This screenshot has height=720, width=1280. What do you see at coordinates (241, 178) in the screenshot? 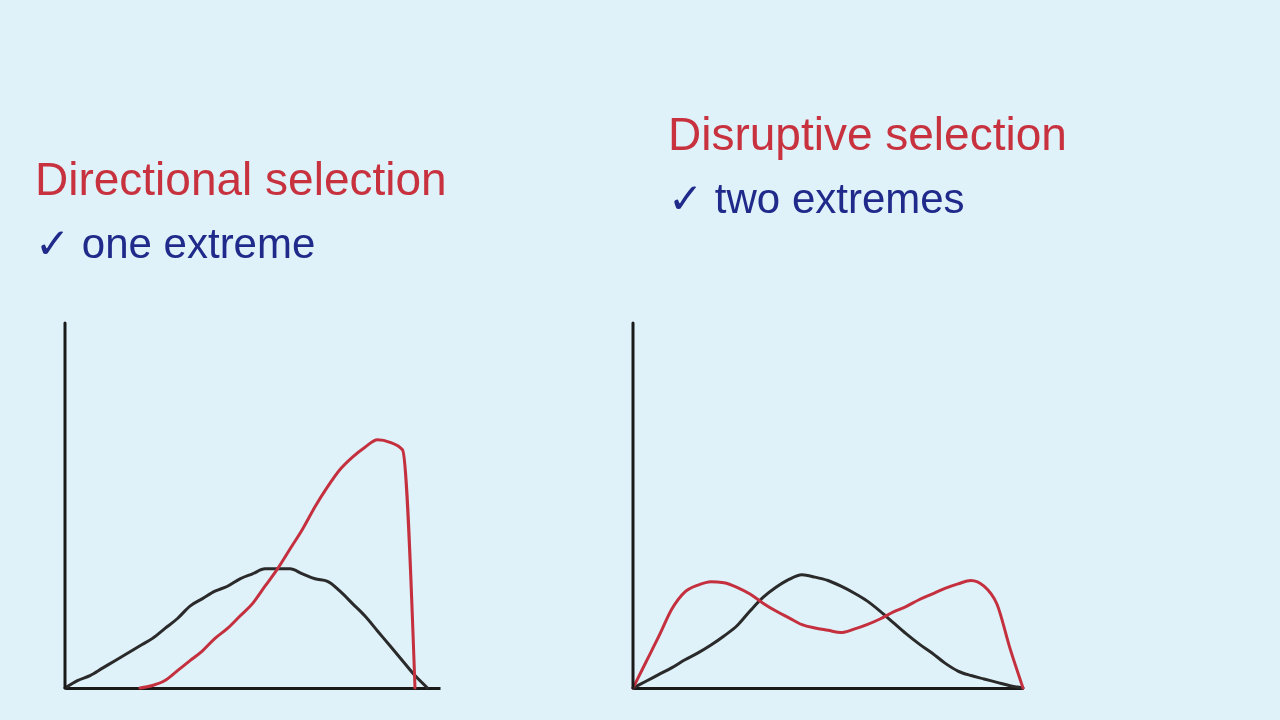
I see `chart-title: Directional selection` at bounding box center [241, 178].